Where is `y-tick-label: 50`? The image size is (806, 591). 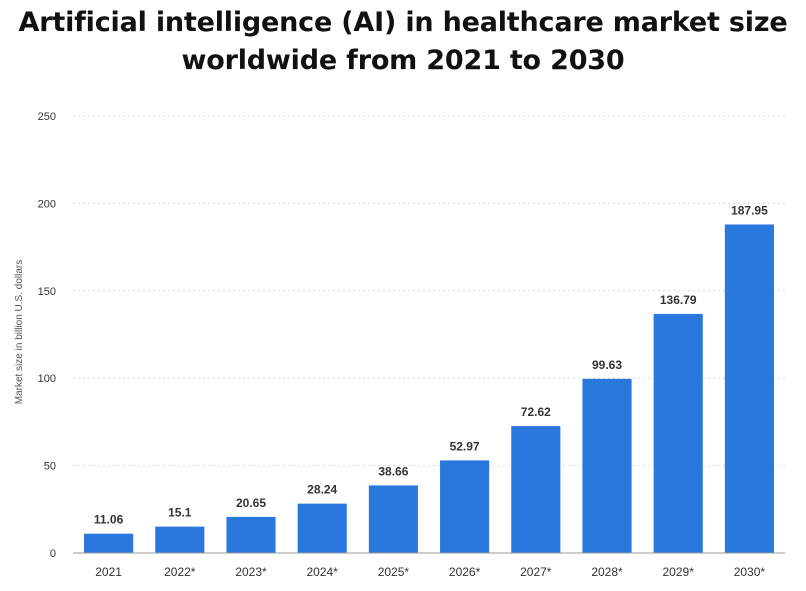
y-tick-label: 50 is located at coordinates (50, 467).